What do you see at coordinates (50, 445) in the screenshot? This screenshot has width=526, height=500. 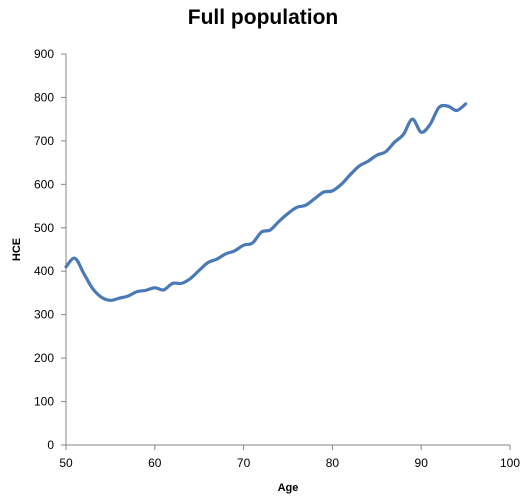 I see `y-tick-label: 0` at bounding box center [50, 445].